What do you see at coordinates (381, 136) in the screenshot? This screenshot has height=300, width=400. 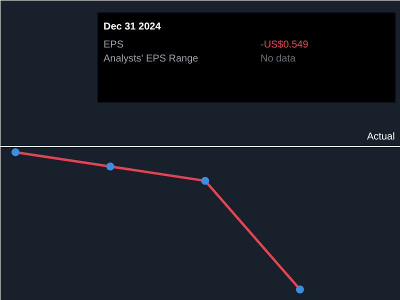 I see `text: Actual` at bounding box center [381, 136].